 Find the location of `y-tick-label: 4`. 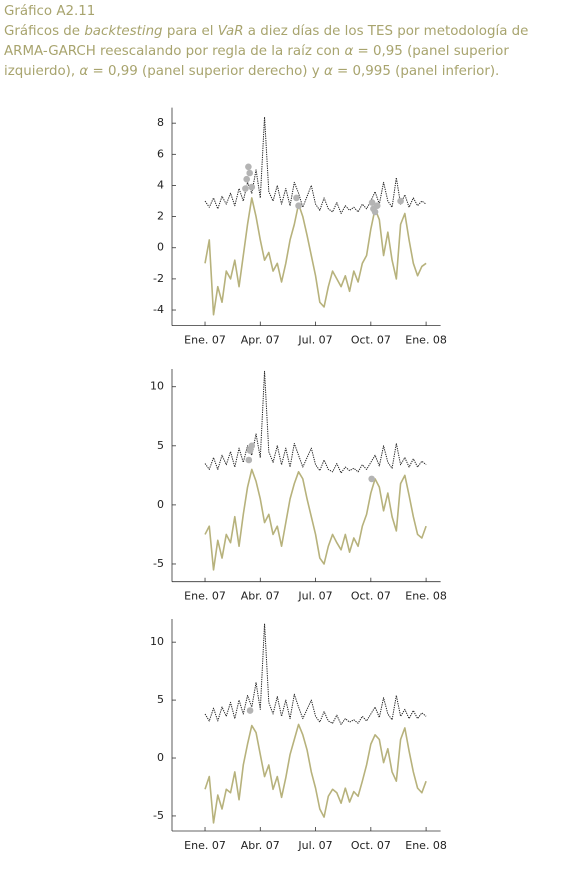

y-tick-label: 4 is located at coordinates (160, 184).